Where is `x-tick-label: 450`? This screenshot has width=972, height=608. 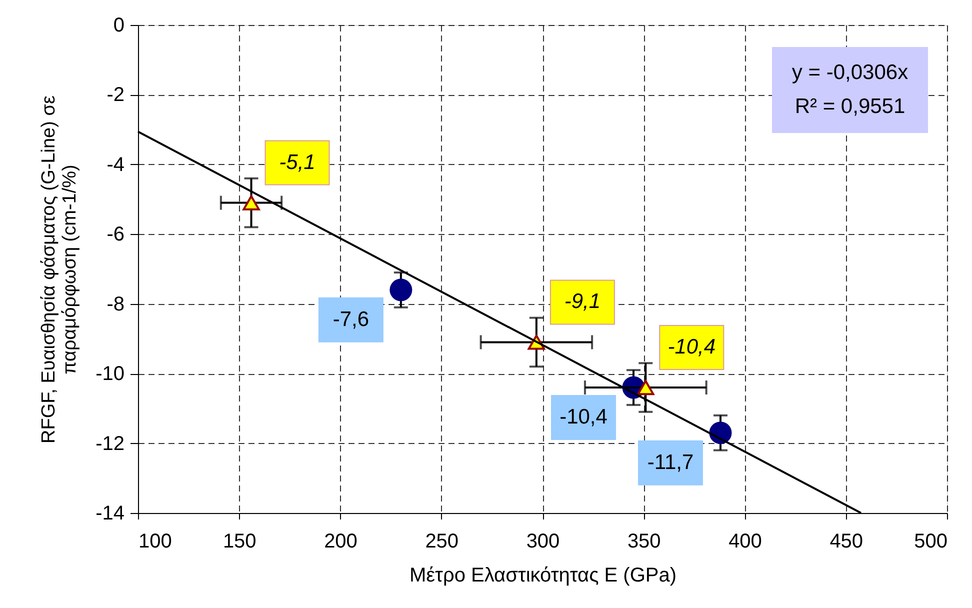
x-tick-label: 450 is located at coordinates (847, 541).